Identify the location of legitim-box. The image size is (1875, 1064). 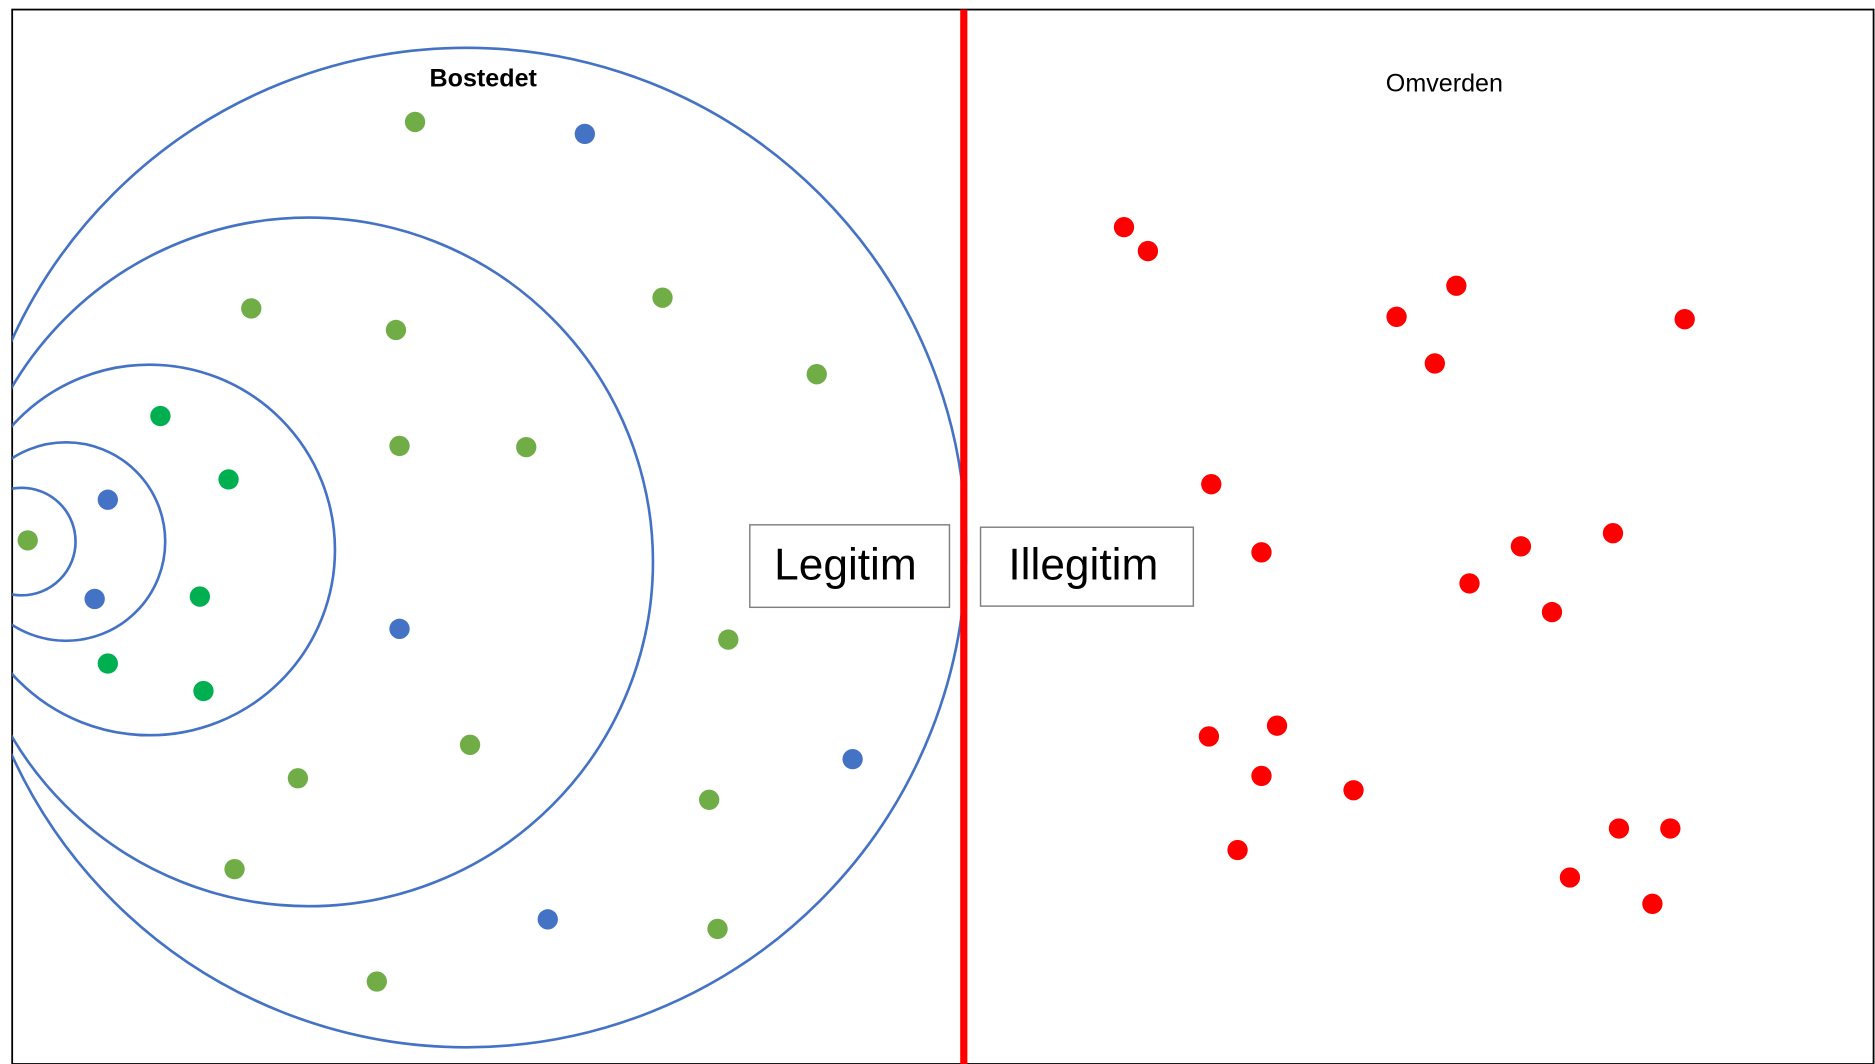
(850, 566).